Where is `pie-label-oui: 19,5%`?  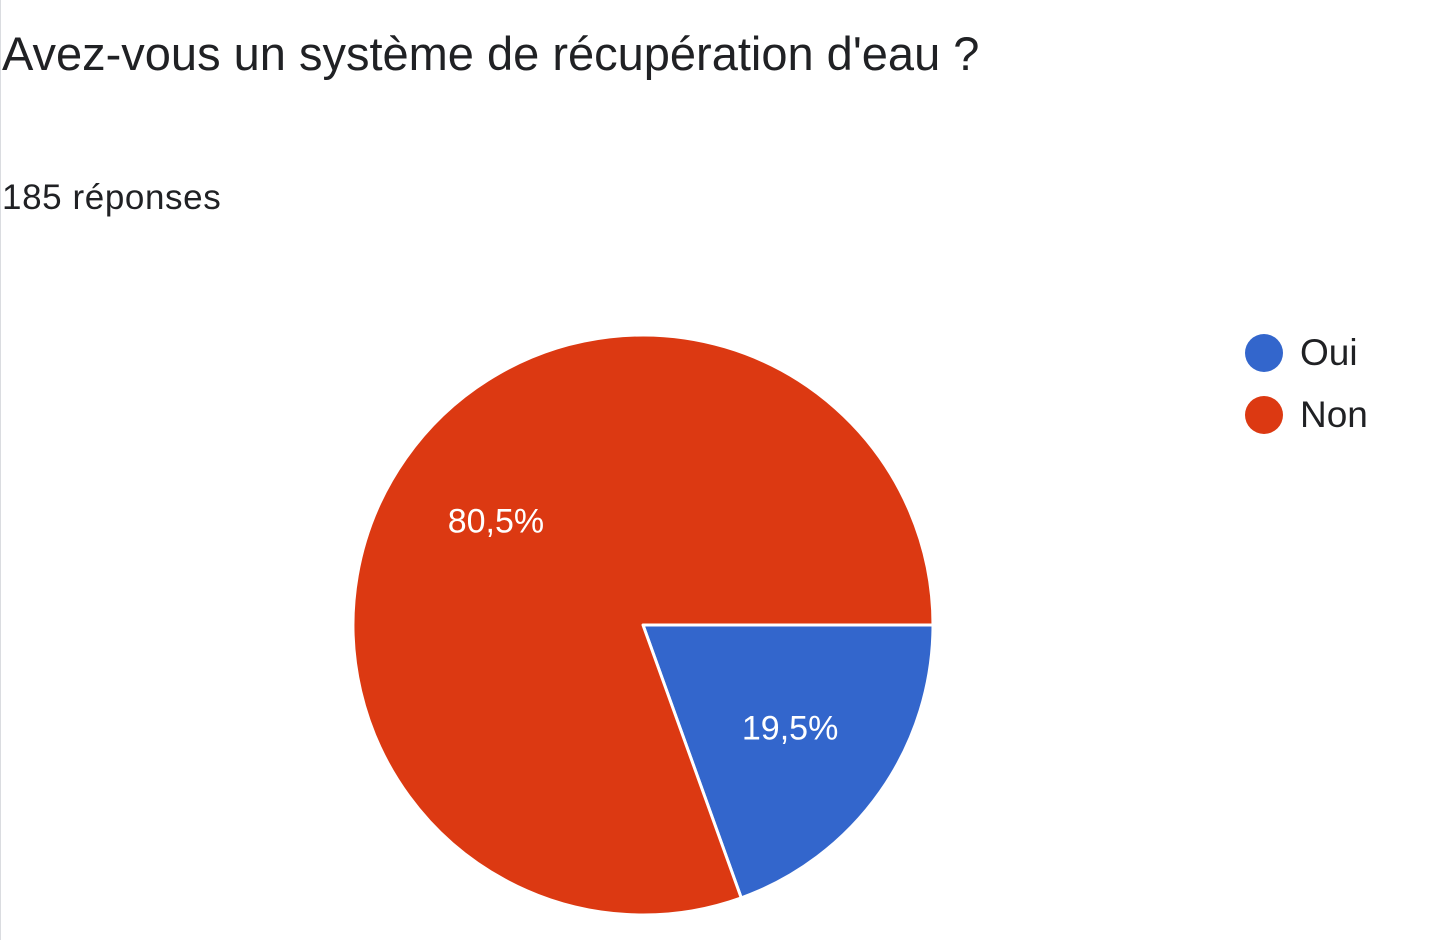 pie-label-oui: 19,5% is located at coordinates (790, 728).